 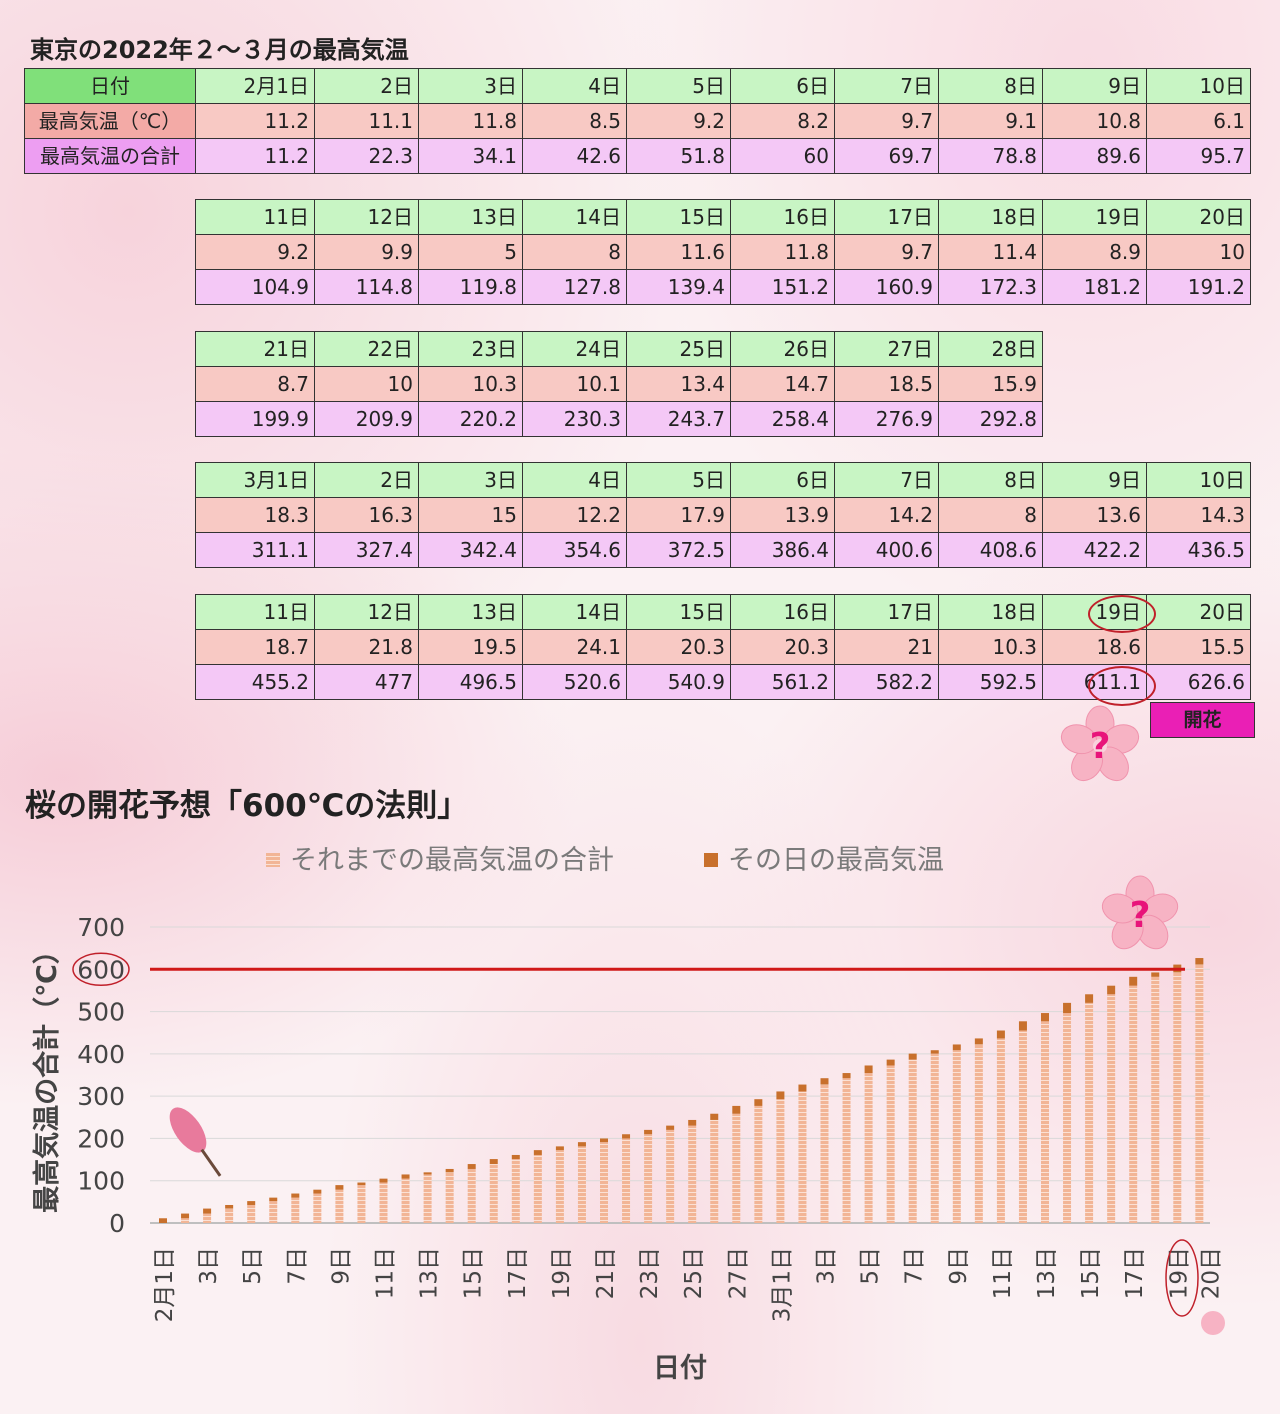 I want to click on temp-cell: 14.2, so click(x=886, y=515).